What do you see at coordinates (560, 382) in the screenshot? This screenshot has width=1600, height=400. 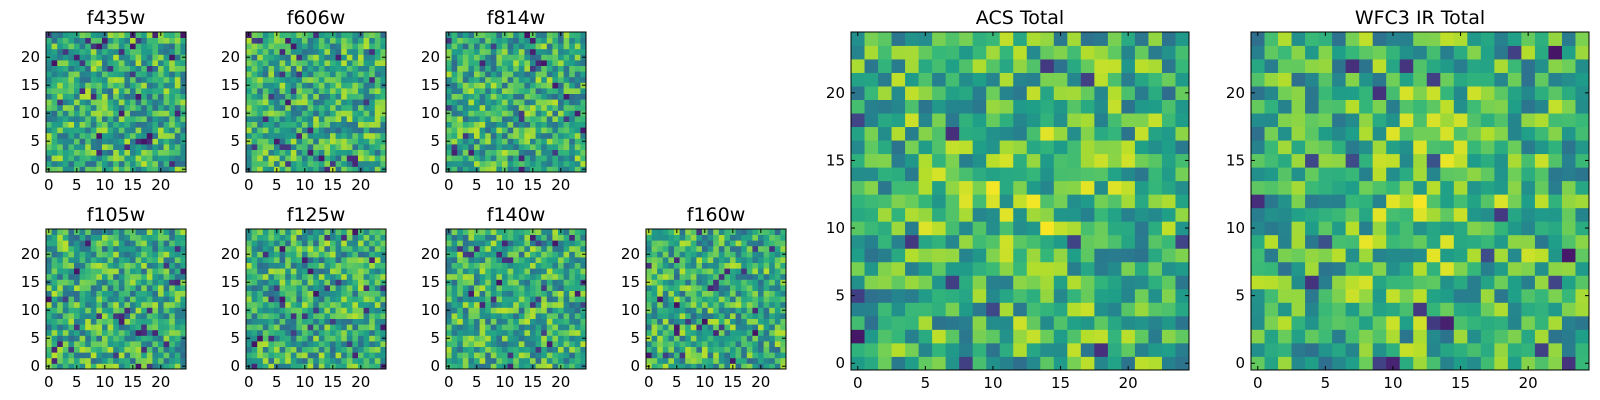 I see `x-tick-label: 20` at bounding box center [560, 382].